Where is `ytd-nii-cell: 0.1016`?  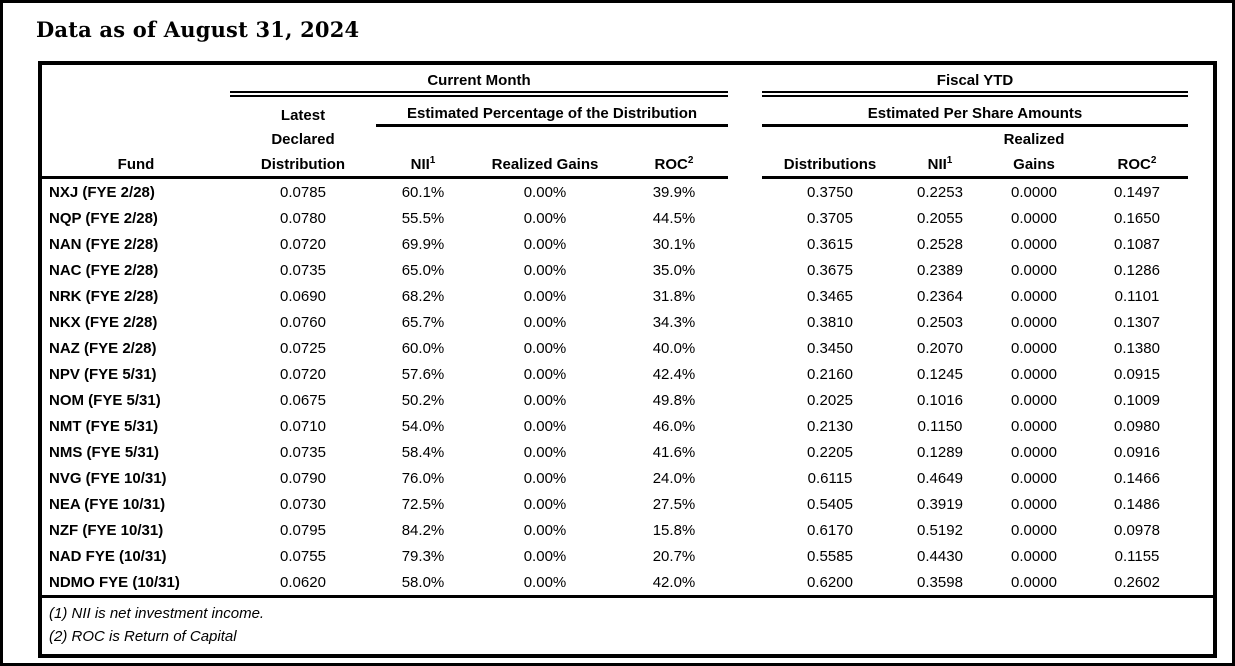 ytd-nii-cell: 0.1016 is located at coordinates (940, 400).